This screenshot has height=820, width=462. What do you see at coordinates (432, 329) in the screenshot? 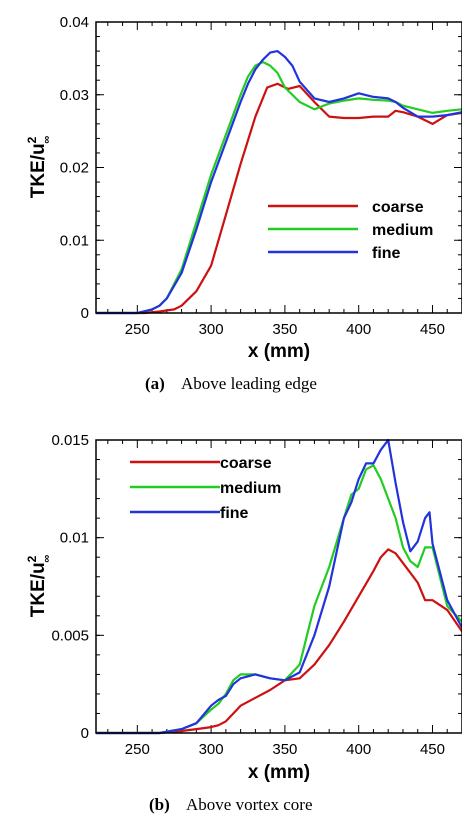
I see `a-x-tick-label: 450` at bounding box center [432, 329].